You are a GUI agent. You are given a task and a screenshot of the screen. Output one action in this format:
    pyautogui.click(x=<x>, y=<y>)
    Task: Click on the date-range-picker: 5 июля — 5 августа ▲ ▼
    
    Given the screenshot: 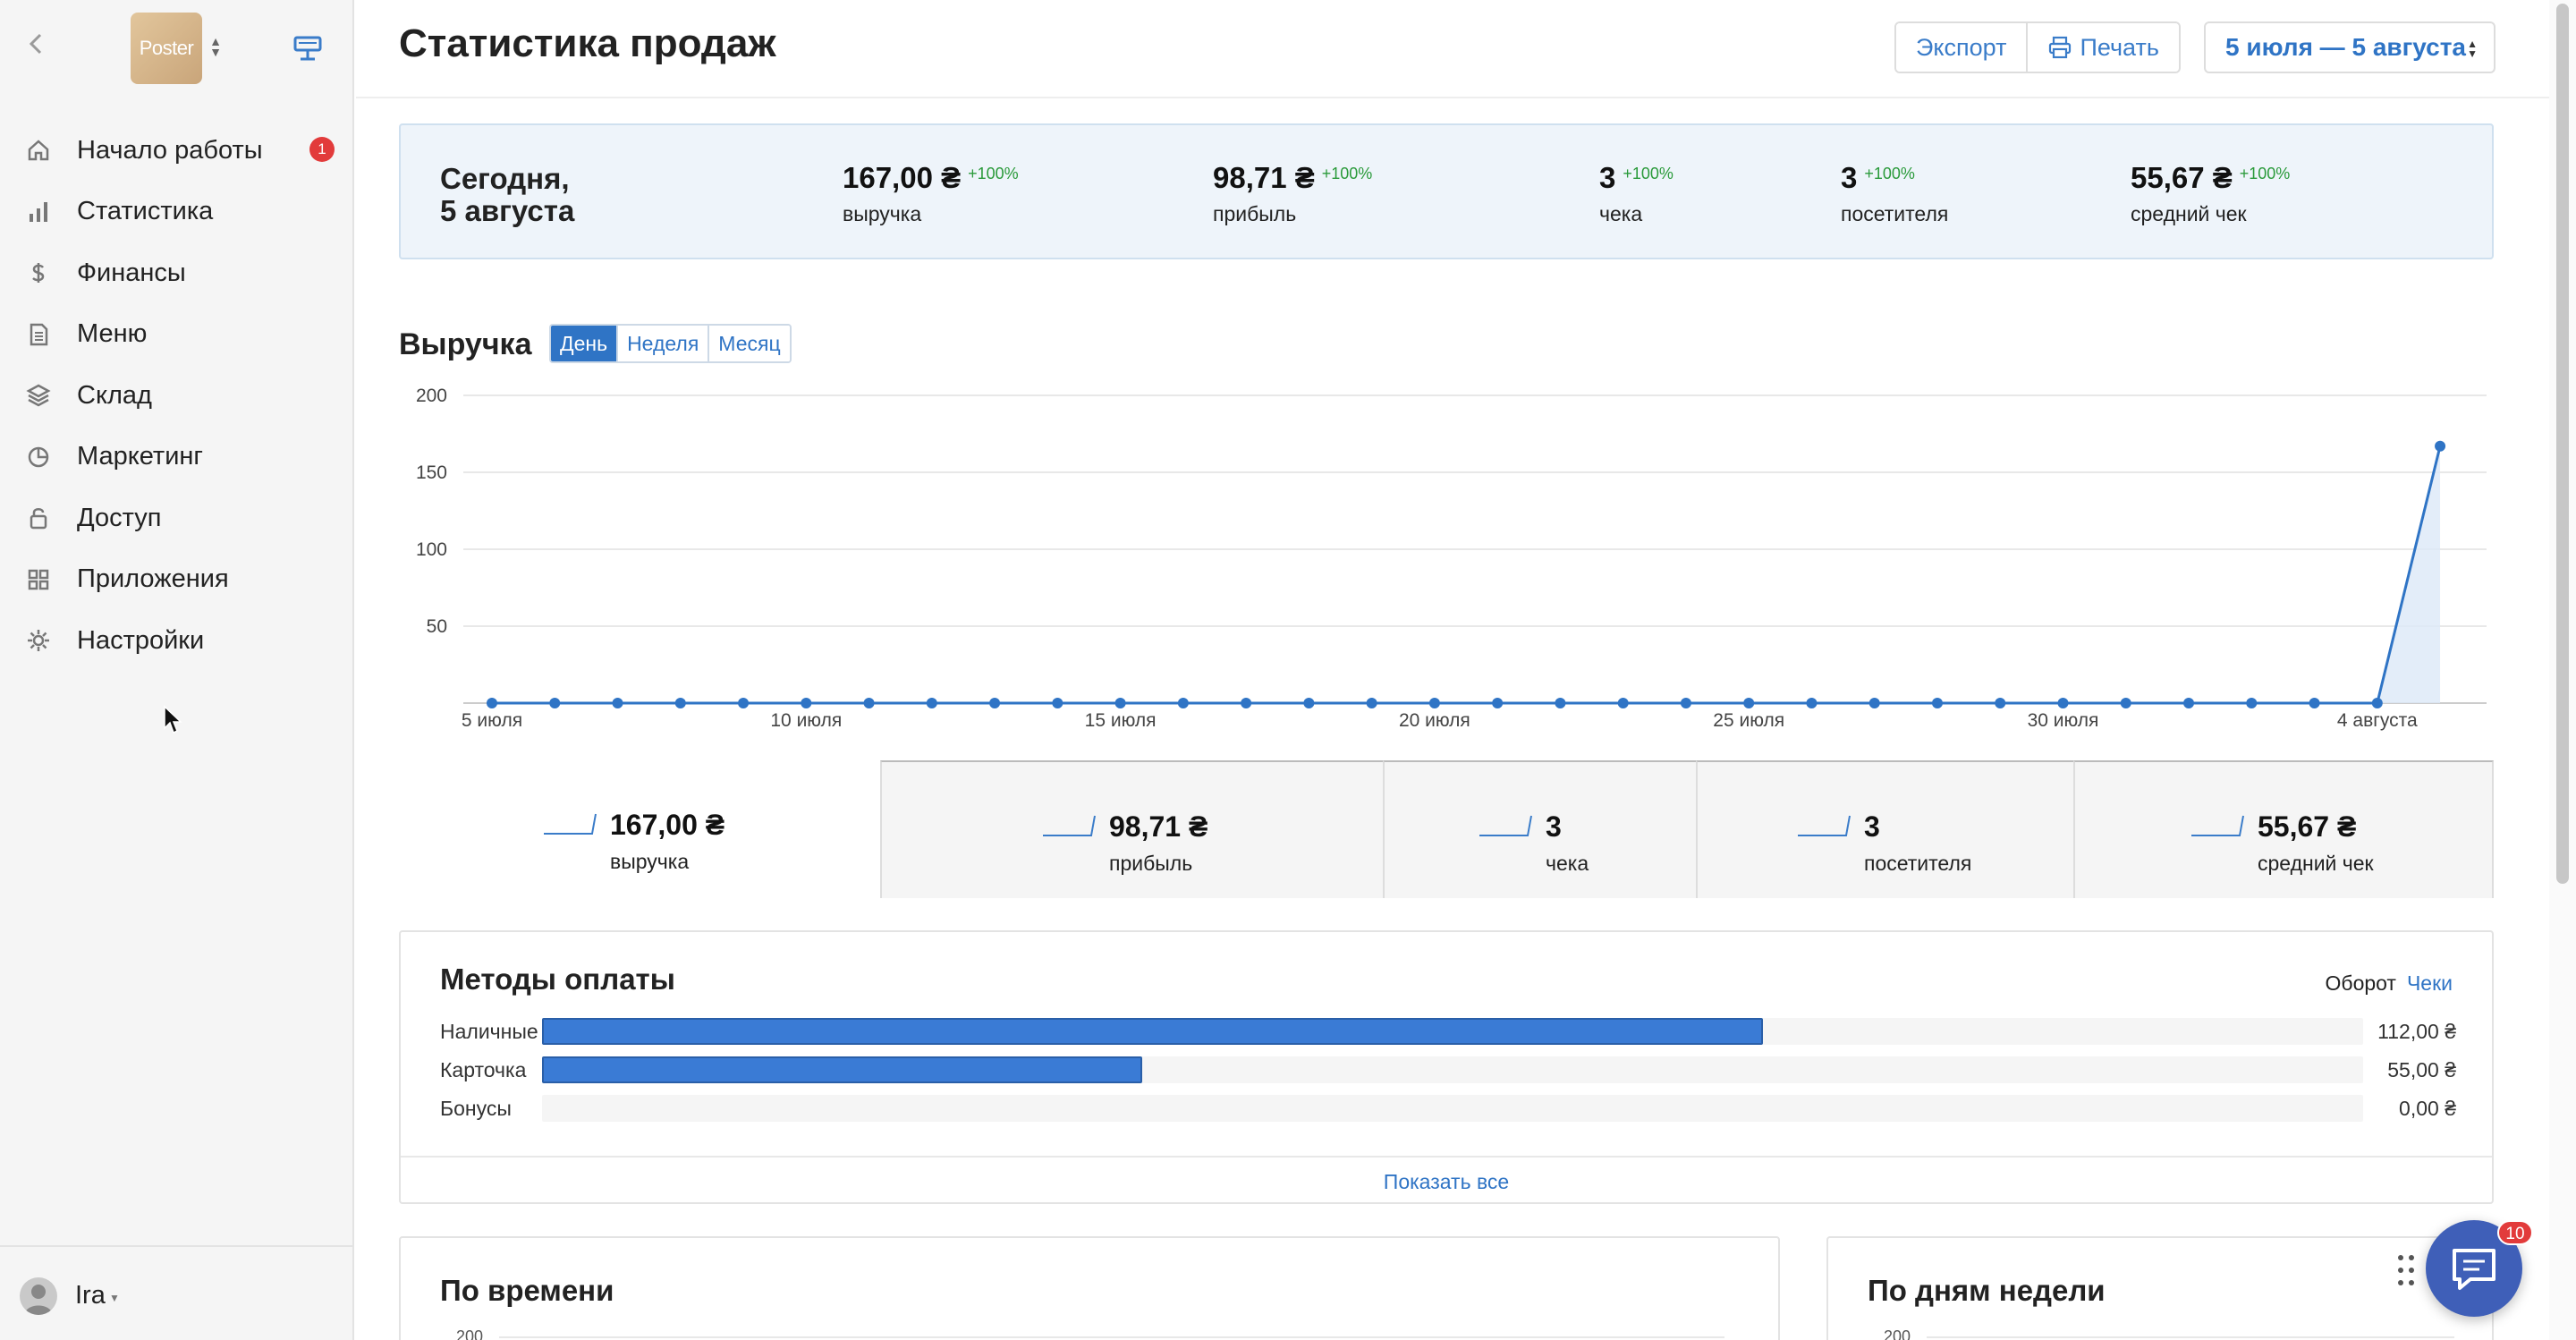 What is the action you would take?
    pyautogui.click(x=2350, y=47)
    